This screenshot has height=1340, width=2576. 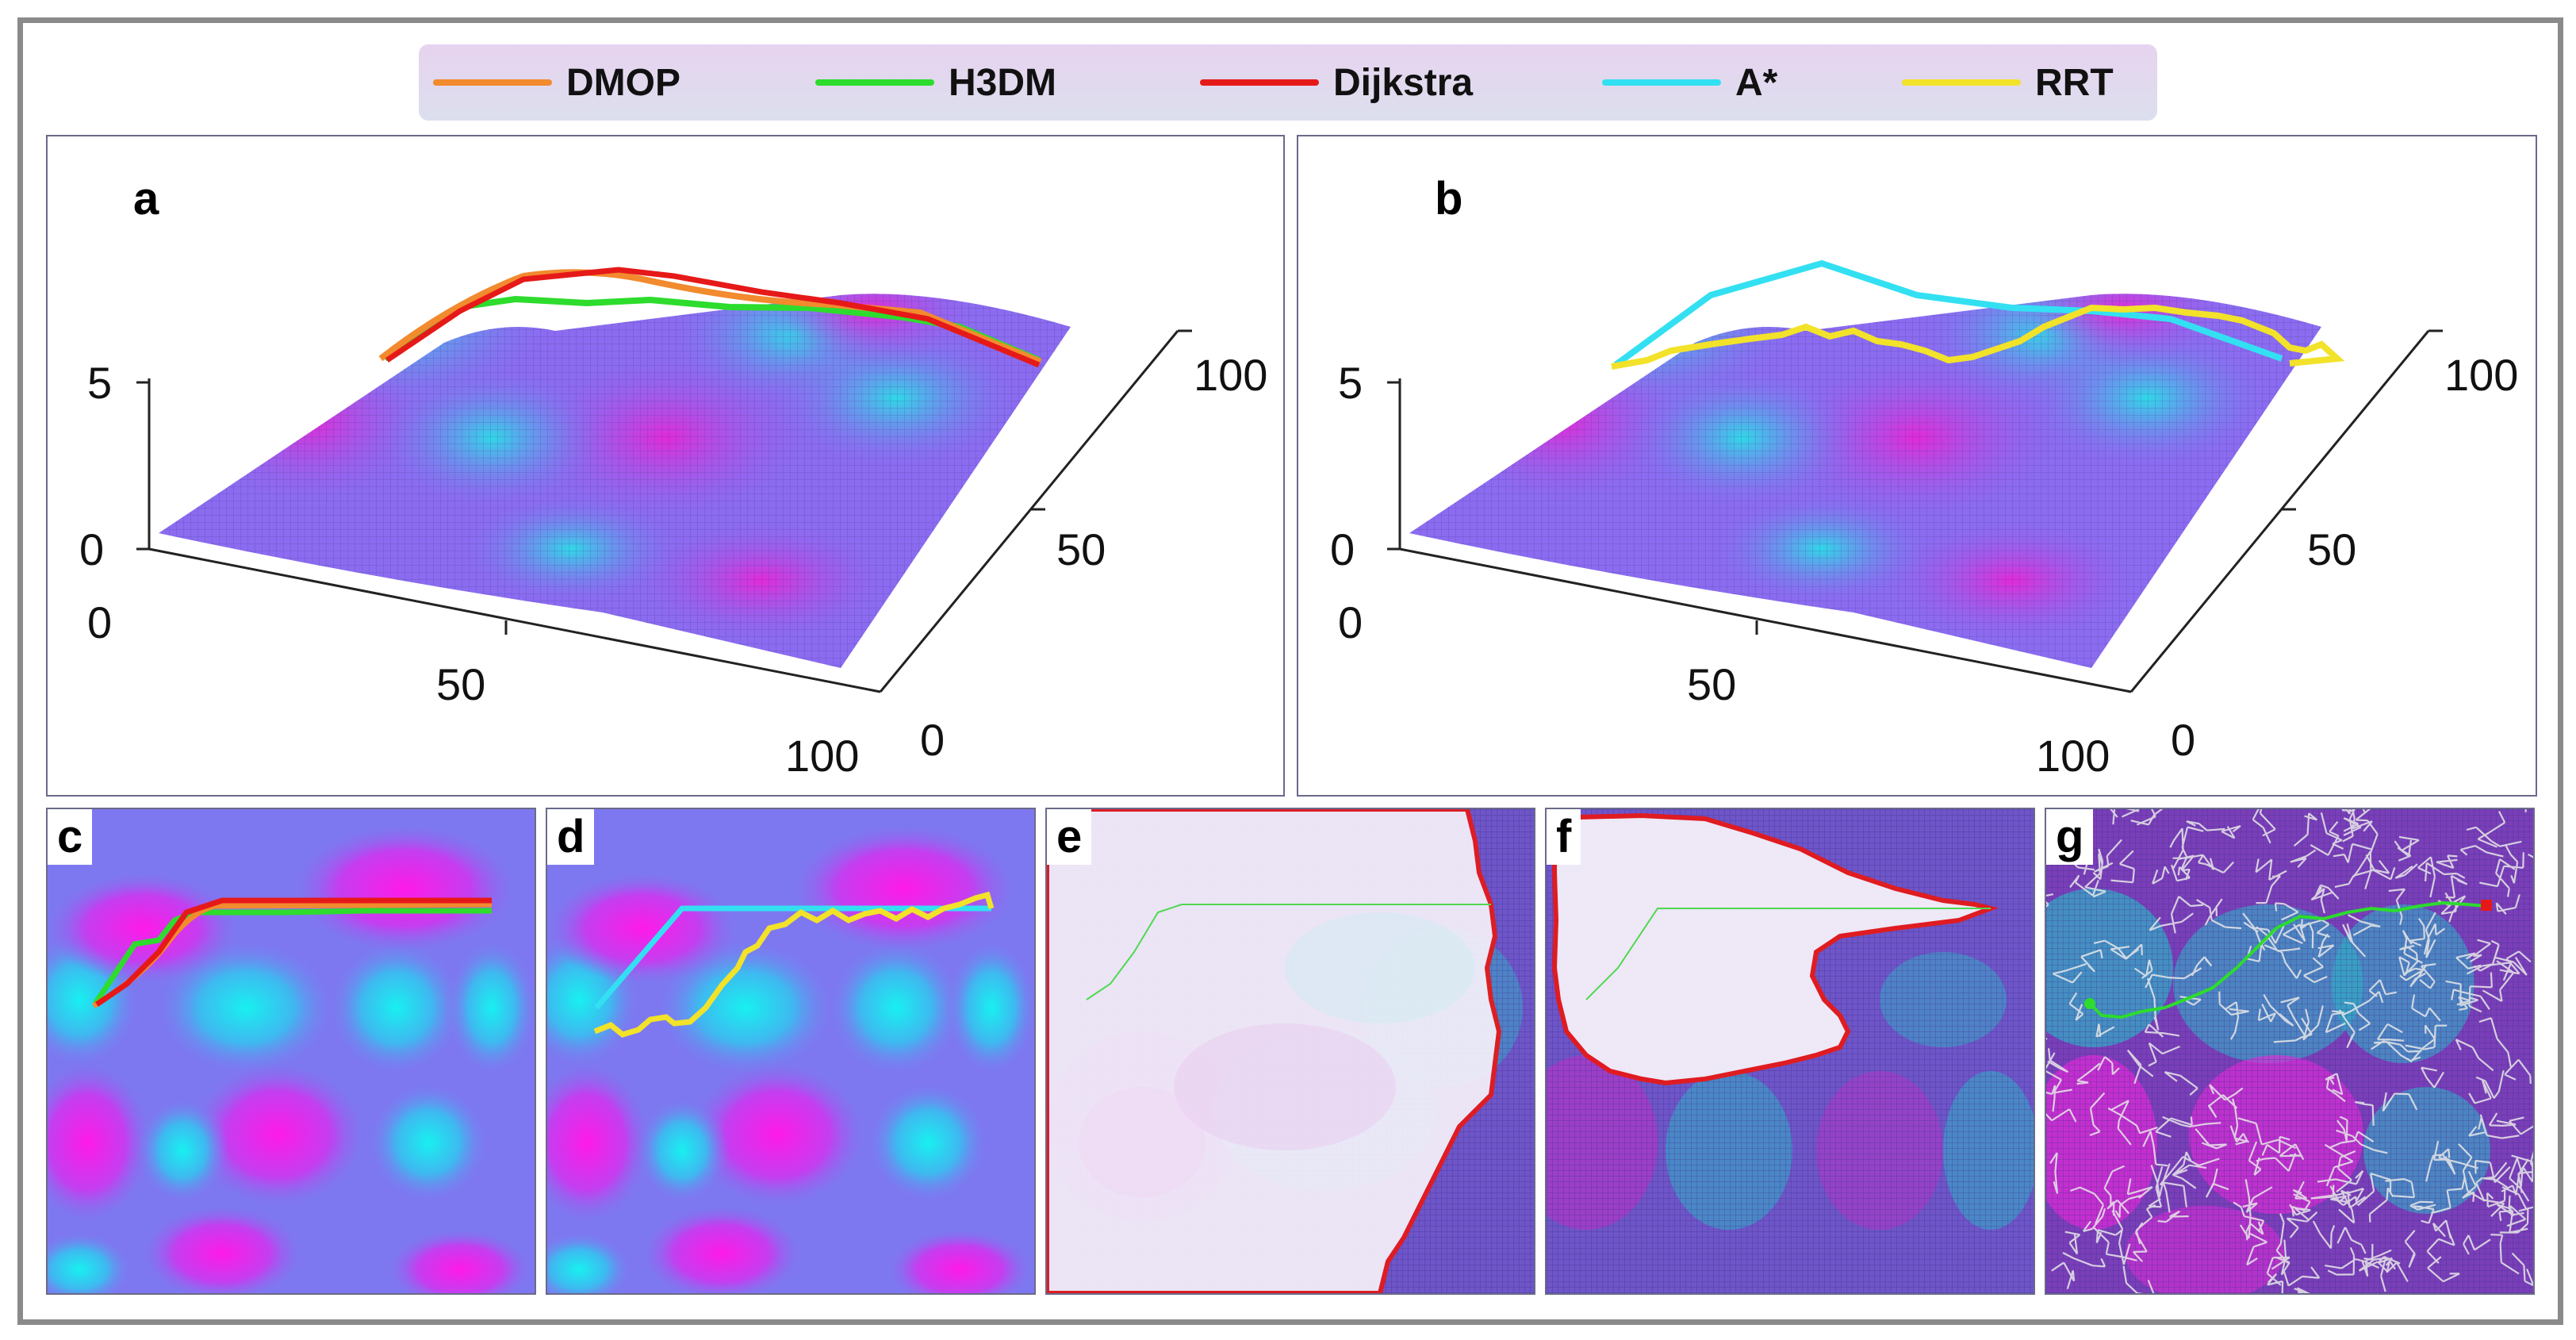 I want to click on panel-label-a: a, so click(x=146, y=199).